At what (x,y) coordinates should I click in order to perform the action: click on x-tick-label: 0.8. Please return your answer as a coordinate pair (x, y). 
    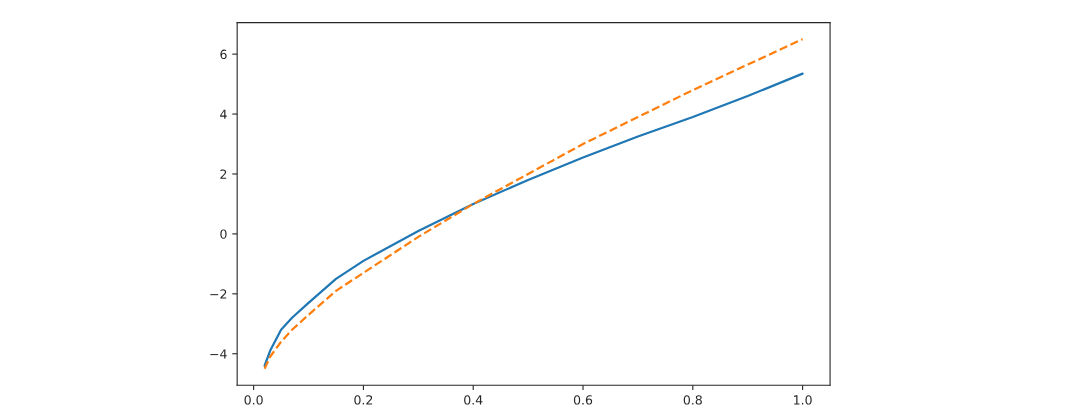
    Looking at the image, I should click on (692, 400).